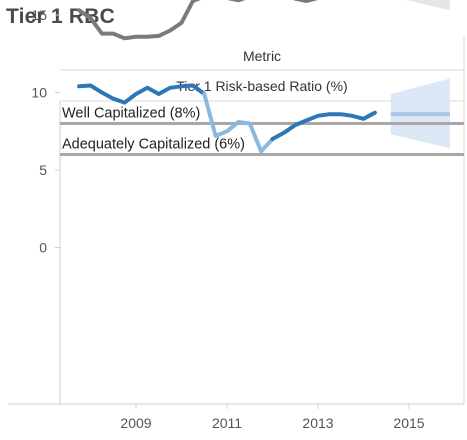 This screenshot has width=467, height=440. I want to click on y-tick-label: 10, so click(39, 93).